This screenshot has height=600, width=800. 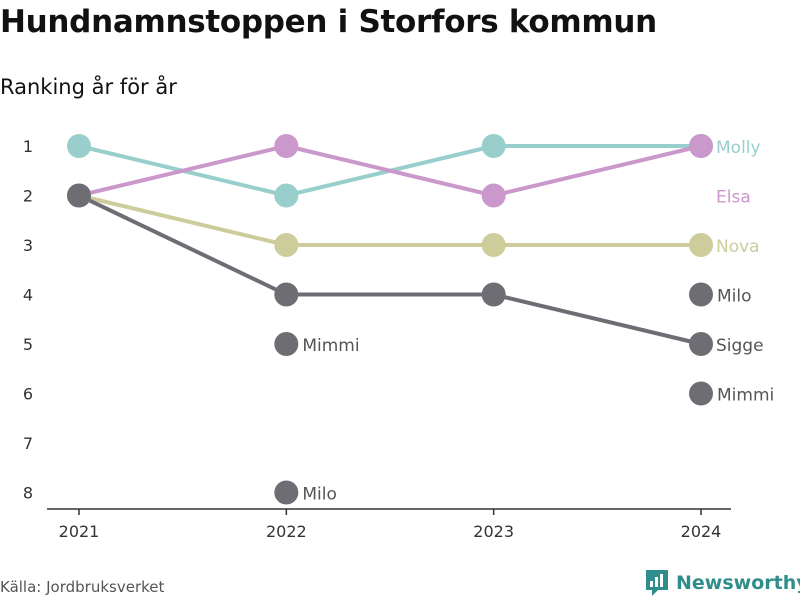 What do you see at coordinates (390, 171) in the screenshot?
I see `series-line-elsa` at bounding box center [390, 171].